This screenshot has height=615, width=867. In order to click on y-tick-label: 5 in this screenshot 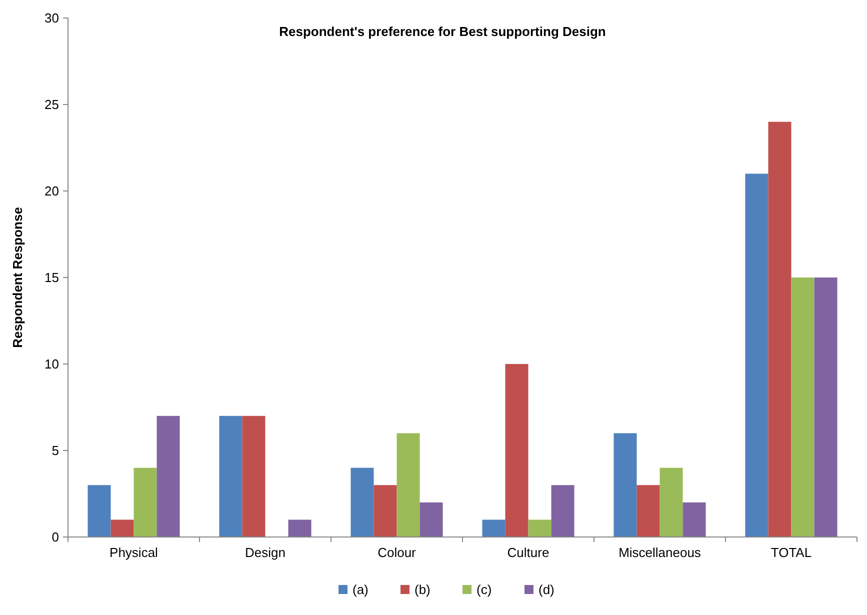, I will do `click(55, 450)`.